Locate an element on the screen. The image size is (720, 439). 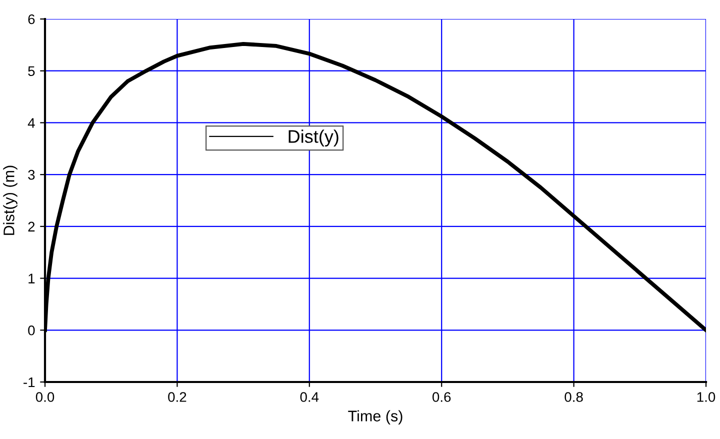
y-tick-label: 1 is located at coordinates (31, 279).